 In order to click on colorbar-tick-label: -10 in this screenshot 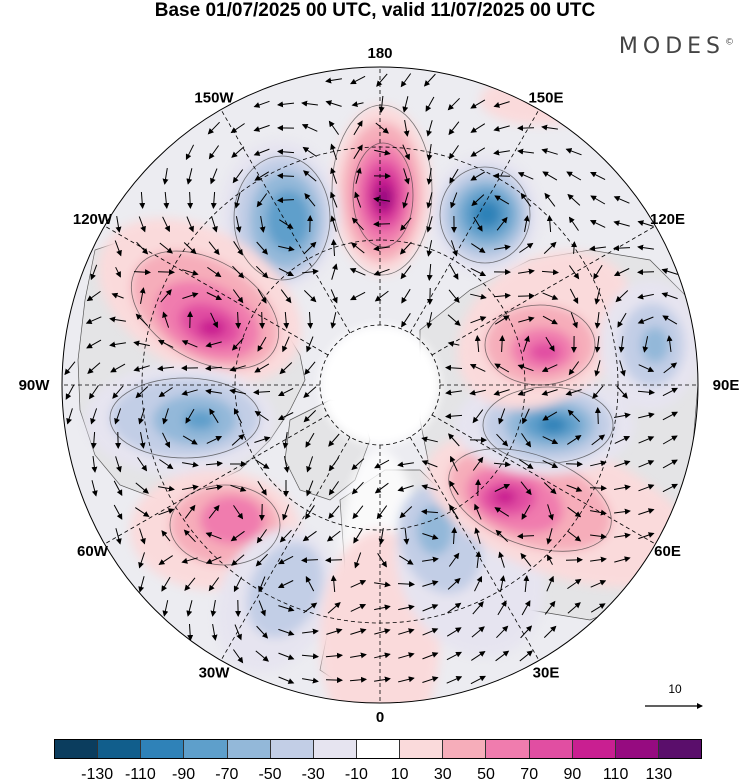, I will do `click(356, 775)`.